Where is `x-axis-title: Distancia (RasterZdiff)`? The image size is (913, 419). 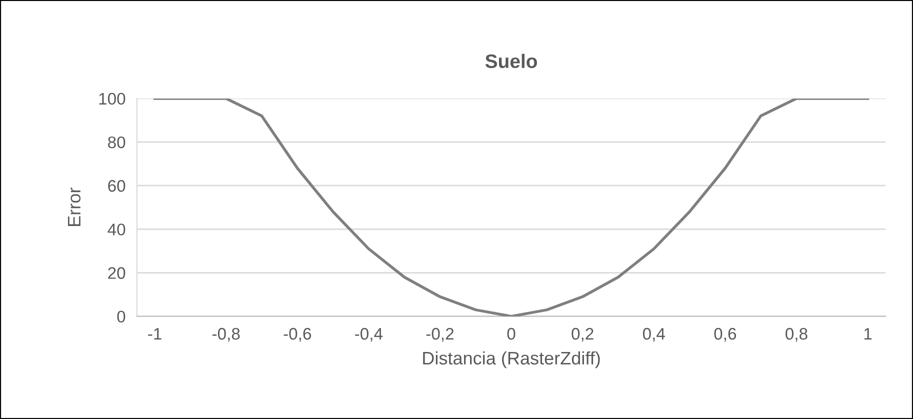
x-axis-title: Distancia (RasterZdiff) is located at coordinates (511, 359).